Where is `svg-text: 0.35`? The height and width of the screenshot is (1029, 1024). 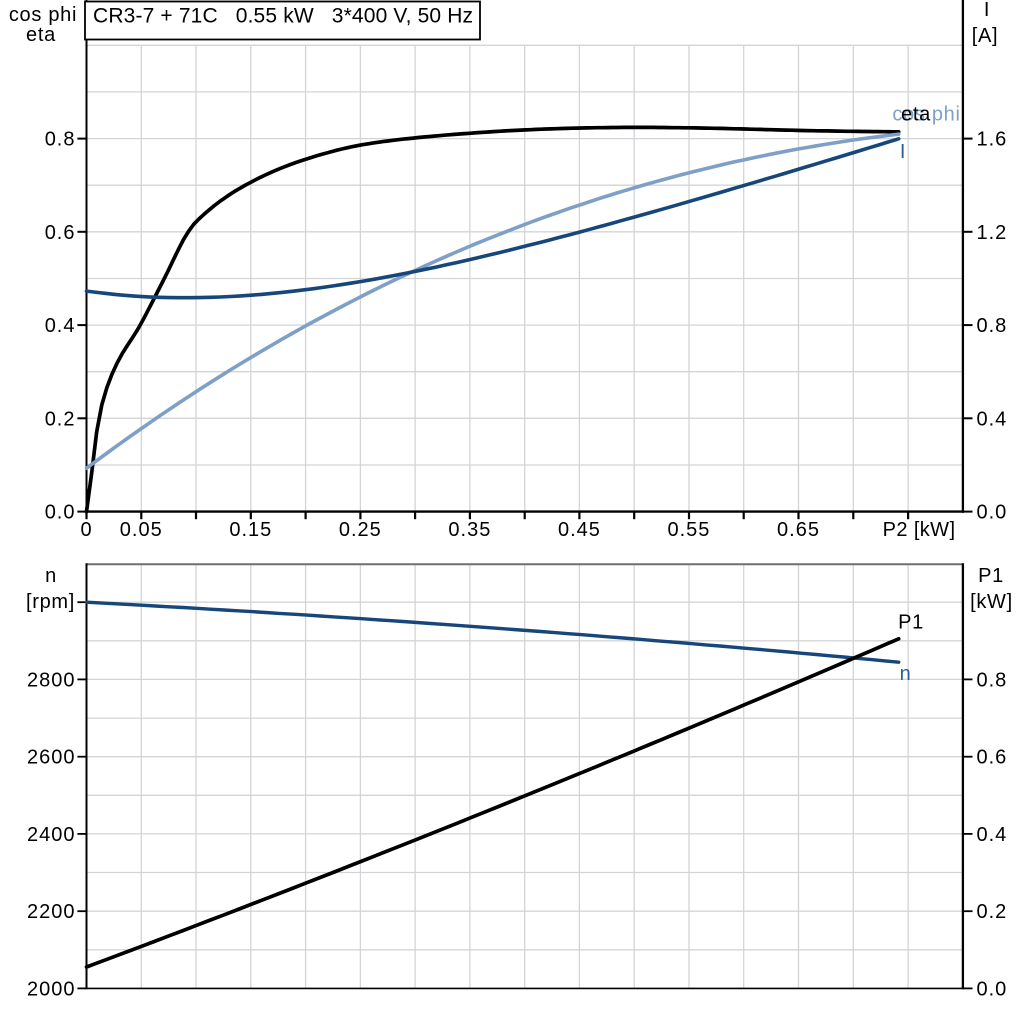
svg-text: 0.35 is located at coordinates (469, 530).